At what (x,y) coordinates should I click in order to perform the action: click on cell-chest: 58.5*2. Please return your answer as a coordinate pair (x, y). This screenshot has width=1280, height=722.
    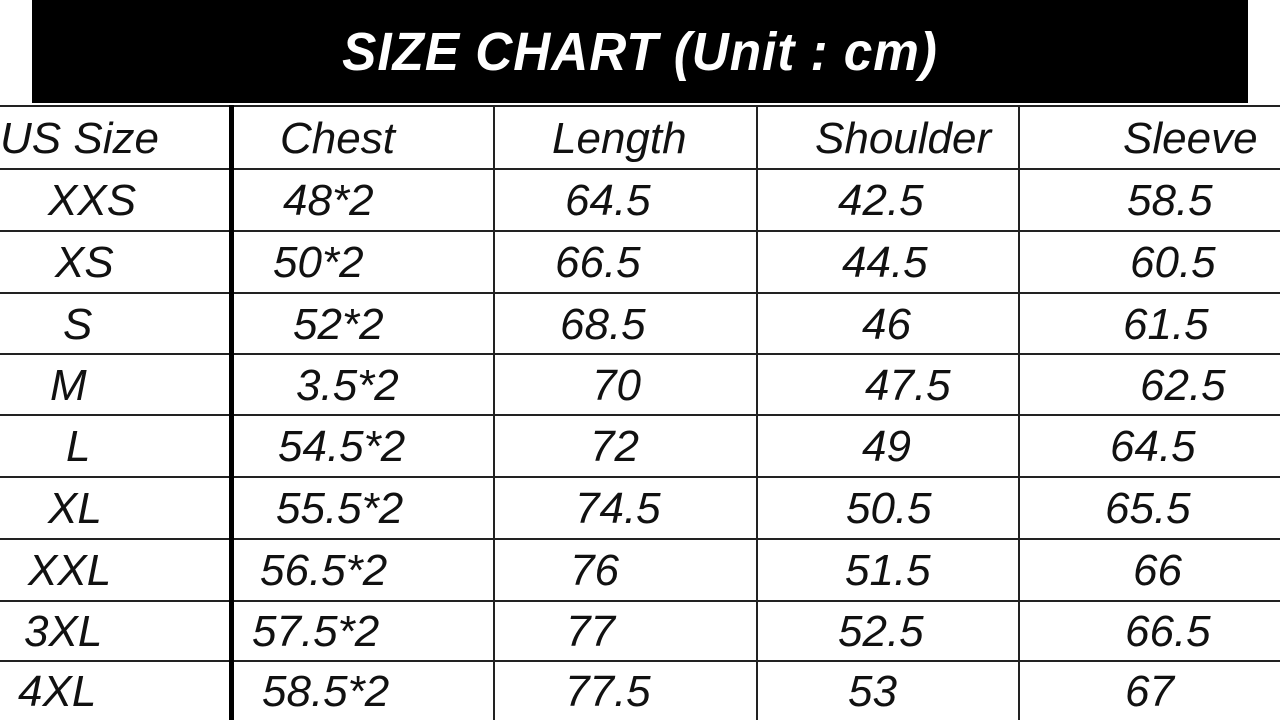
    Looking at the image, I should click on (326, 691).